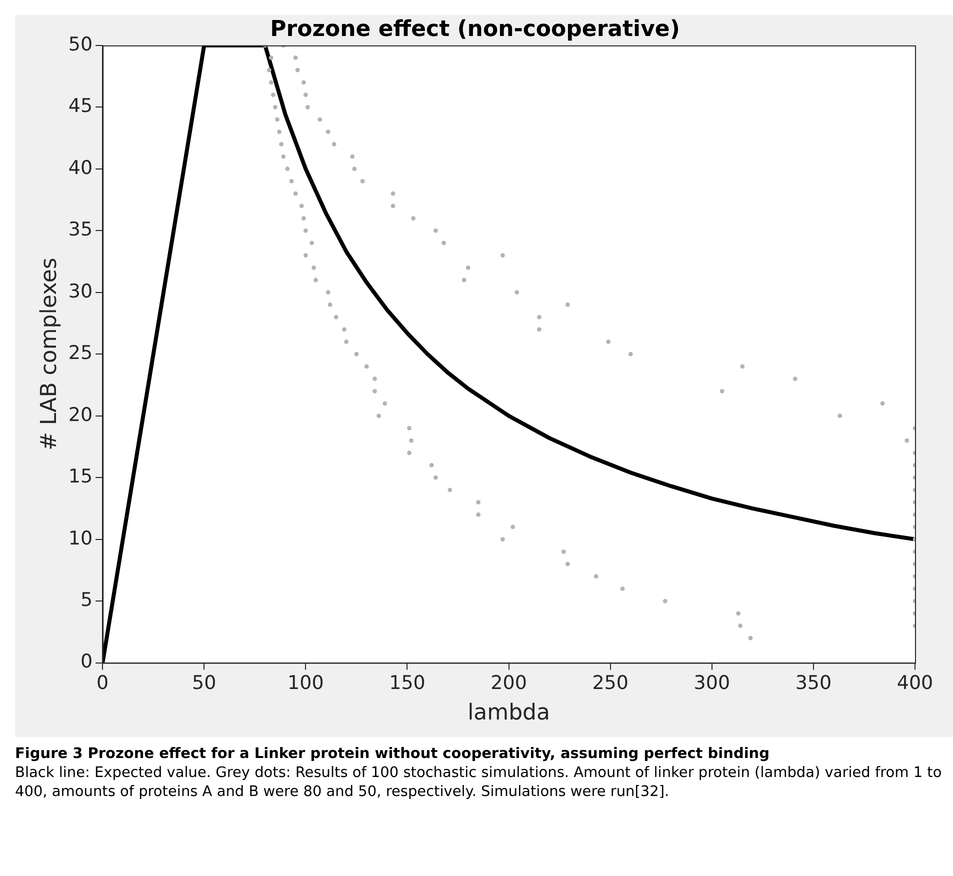 Image resolution: width=953 pixels, height=876 pixels. What do you see at coordinates (813, 683) in the screenshot?
I see `x-tick-label: 350` at bounding box center [813, 683].